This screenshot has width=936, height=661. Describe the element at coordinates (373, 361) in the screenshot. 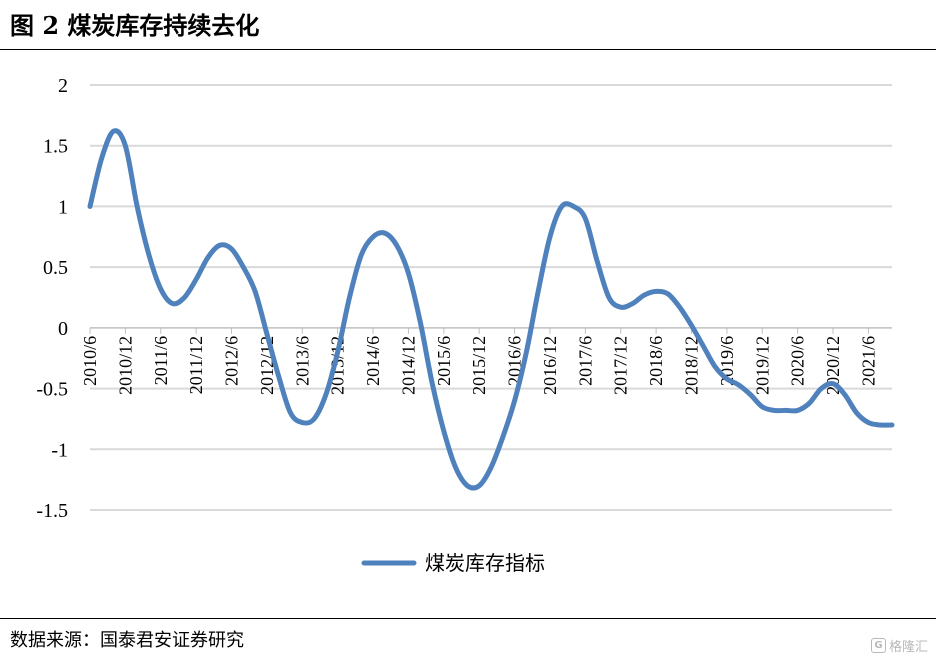

I see `x-tick-label: 2014/6` at that location.